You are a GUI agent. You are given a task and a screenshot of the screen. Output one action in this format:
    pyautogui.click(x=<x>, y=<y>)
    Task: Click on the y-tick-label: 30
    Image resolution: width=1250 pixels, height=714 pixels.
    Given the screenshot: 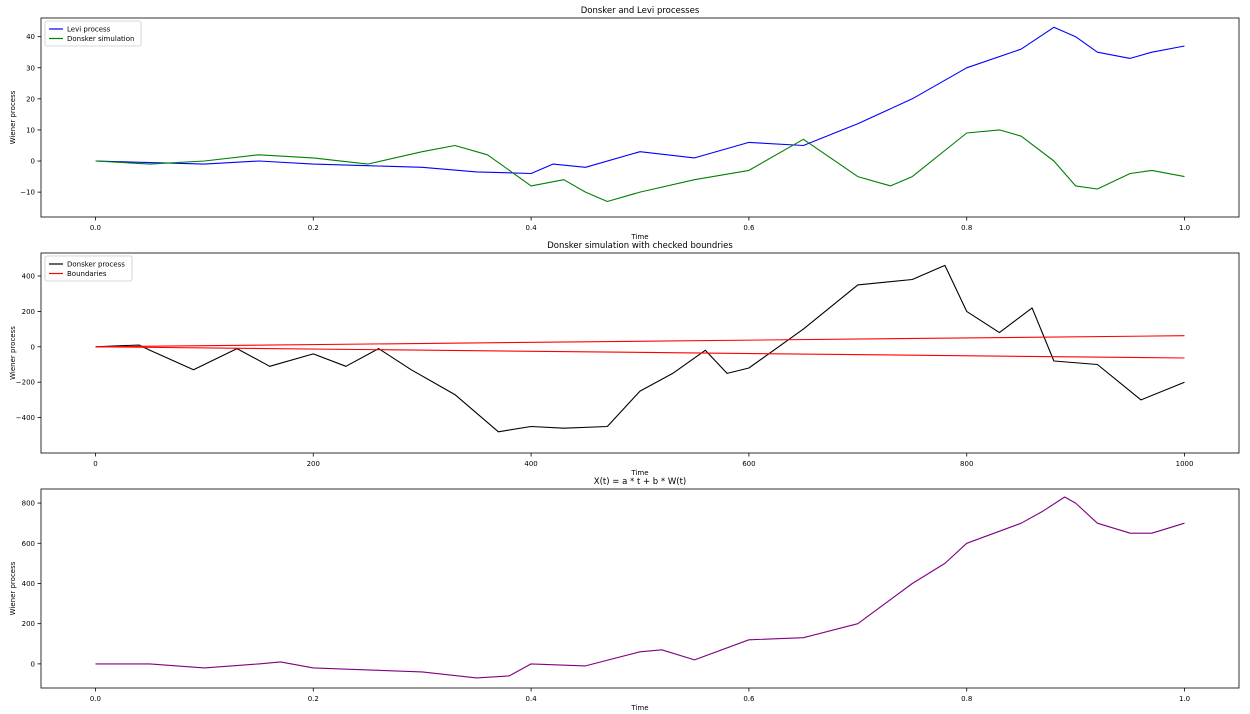 What is the action you would take?
    pyautogui.click(x=30, y=68)
    